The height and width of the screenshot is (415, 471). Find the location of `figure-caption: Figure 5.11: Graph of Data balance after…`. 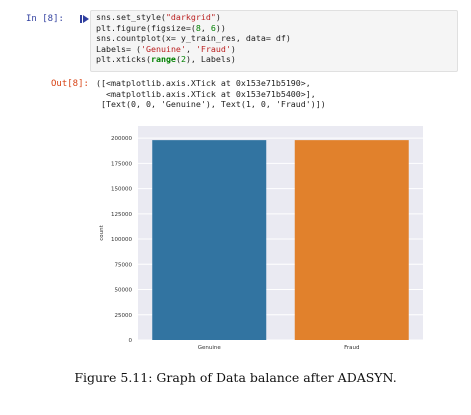

figure-caption: Figure 5.11: Graph of Data balance after… is located at coordinates (235, 377).